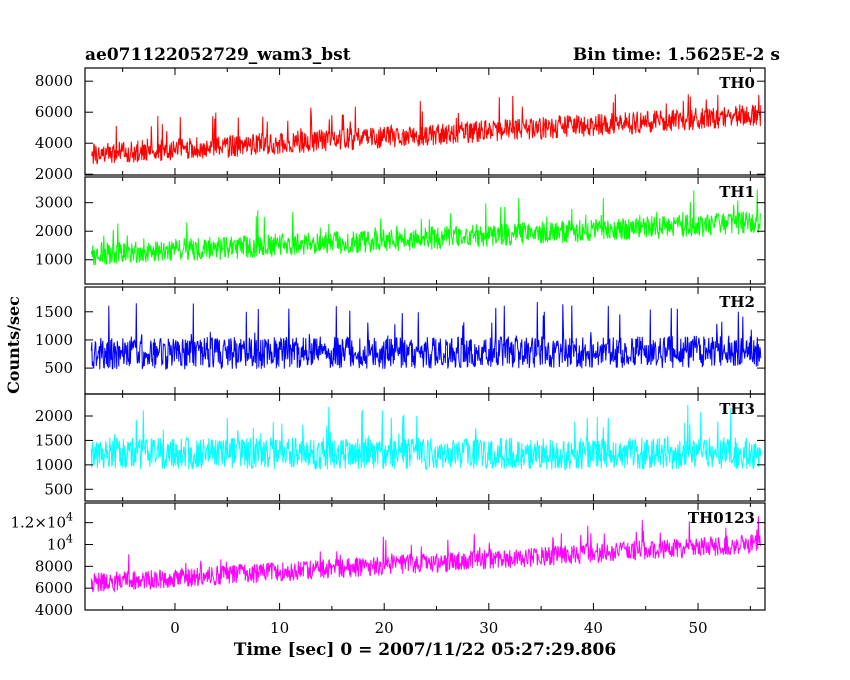  I want to click on x-tick-label: 30, so click(488, 628).